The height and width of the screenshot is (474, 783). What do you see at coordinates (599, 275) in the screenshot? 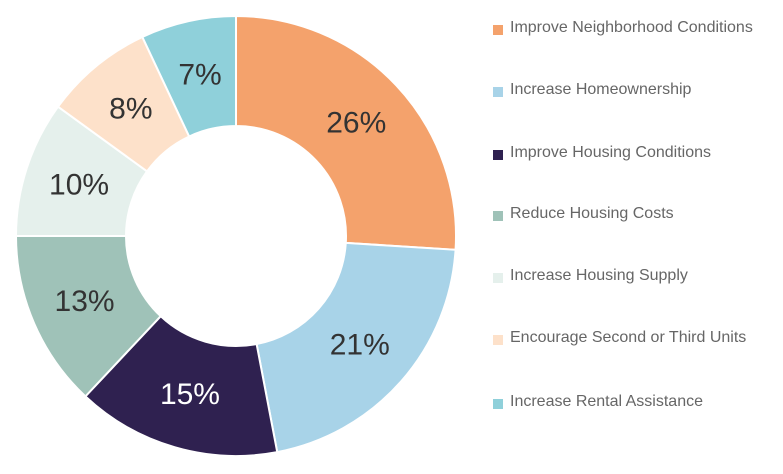
I see `legend-label: Increase Housing Supply` at bounding box center [599, 275].